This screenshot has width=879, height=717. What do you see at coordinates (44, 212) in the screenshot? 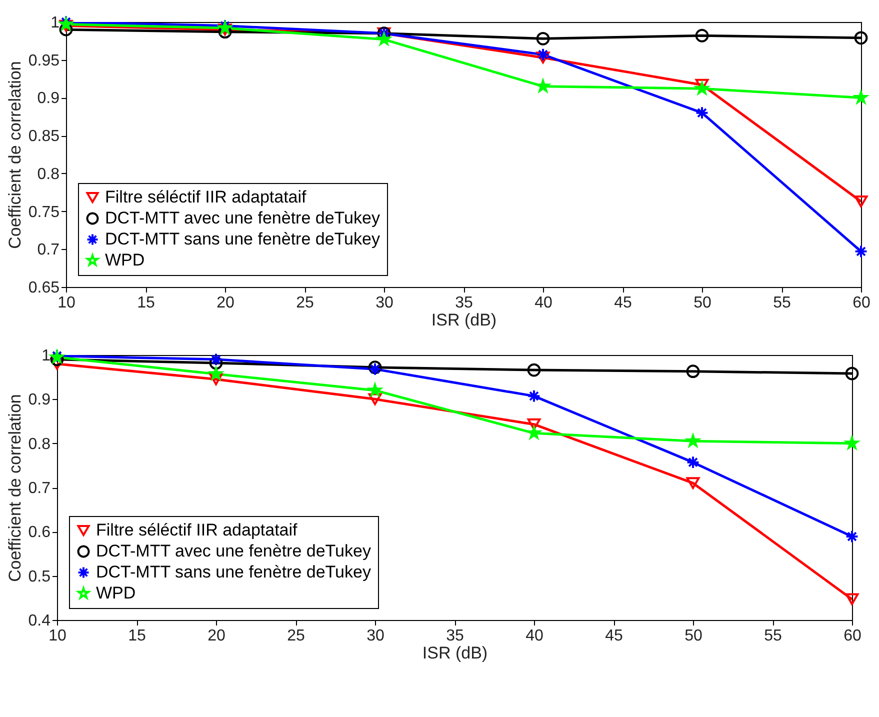
I see `y-tick-label: 0.75` at bounding box center [44, 212].